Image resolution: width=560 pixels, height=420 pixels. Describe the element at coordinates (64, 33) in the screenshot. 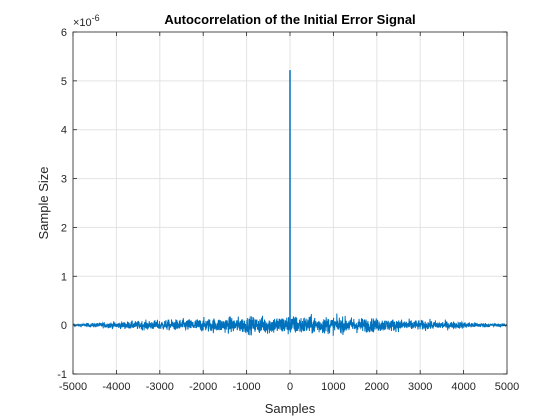

I see `y-tick-label: 6` at that location.